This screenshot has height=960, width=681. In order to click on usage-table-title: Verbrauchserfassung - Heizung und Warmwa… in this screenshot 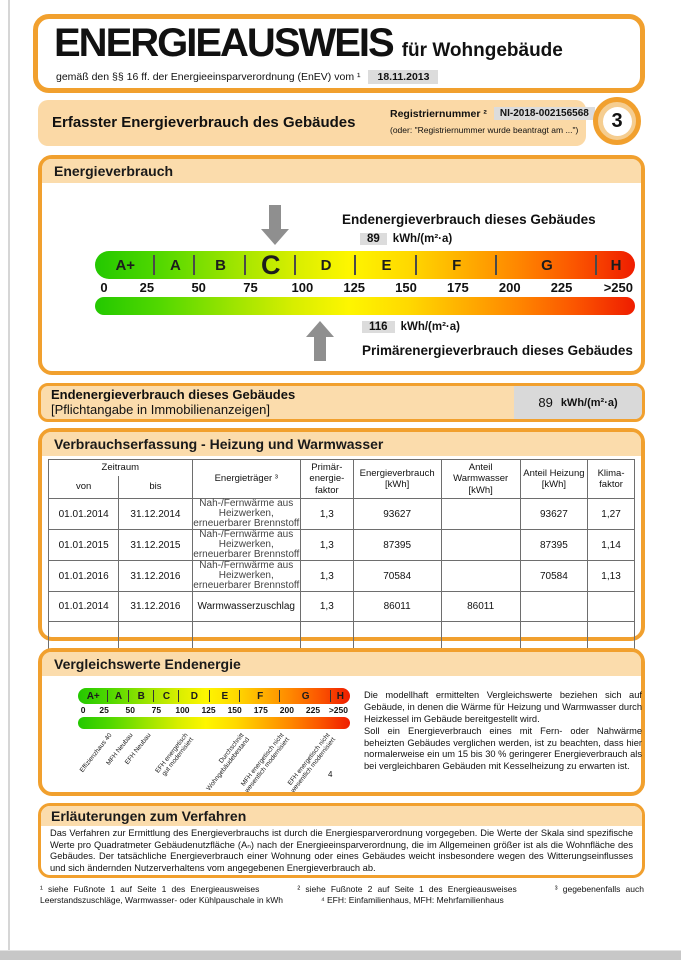, I will do `click(341, 444)`.